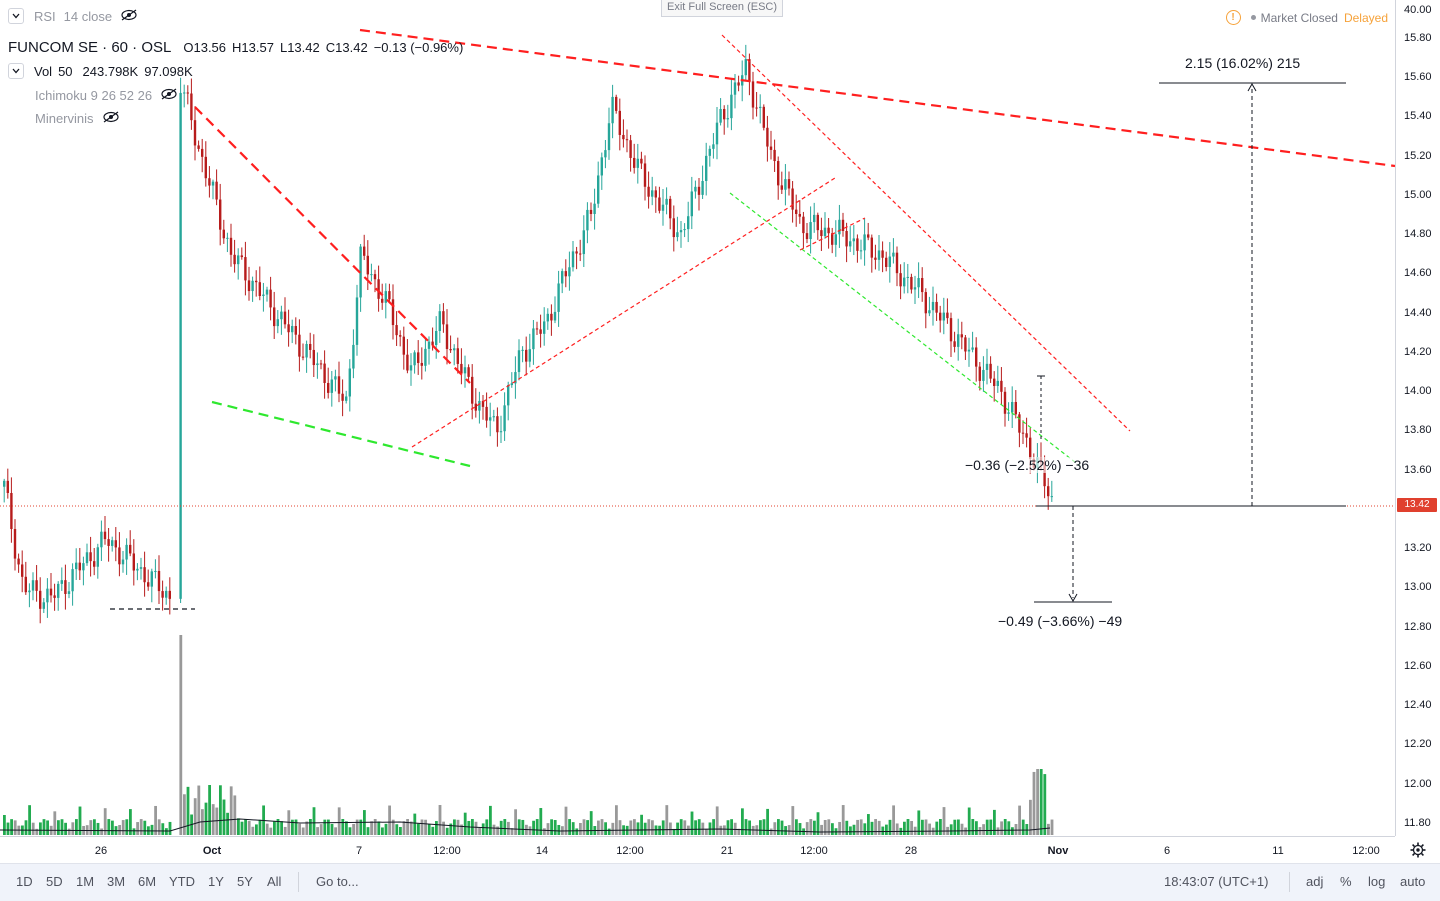  What do you see at coordinates (210, 47) in the screenshot?
I see `open-value: 13.56` at bounding box center [210, 47].